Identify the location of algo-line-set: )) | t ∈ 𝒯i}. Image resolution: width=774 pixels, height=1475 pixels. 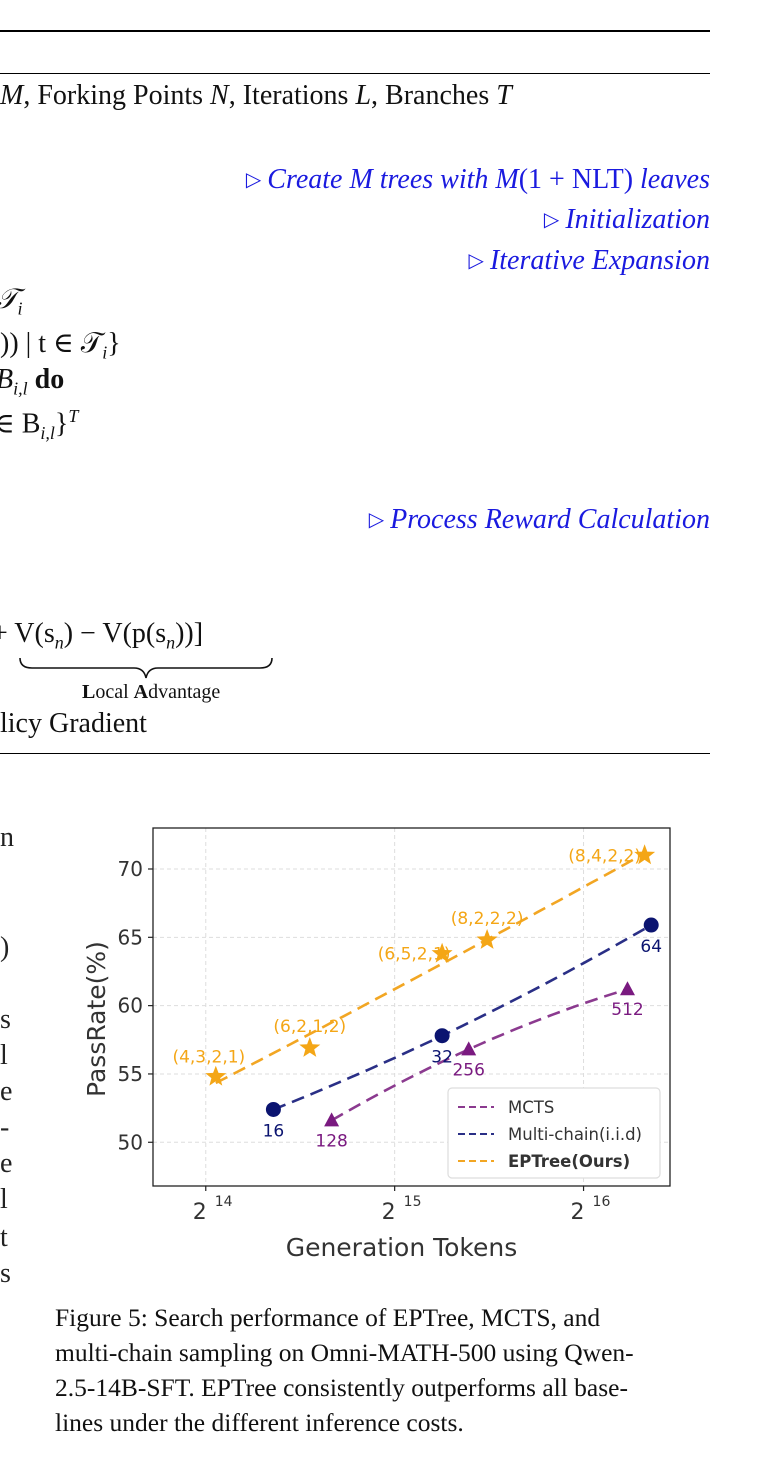
(60, 345).